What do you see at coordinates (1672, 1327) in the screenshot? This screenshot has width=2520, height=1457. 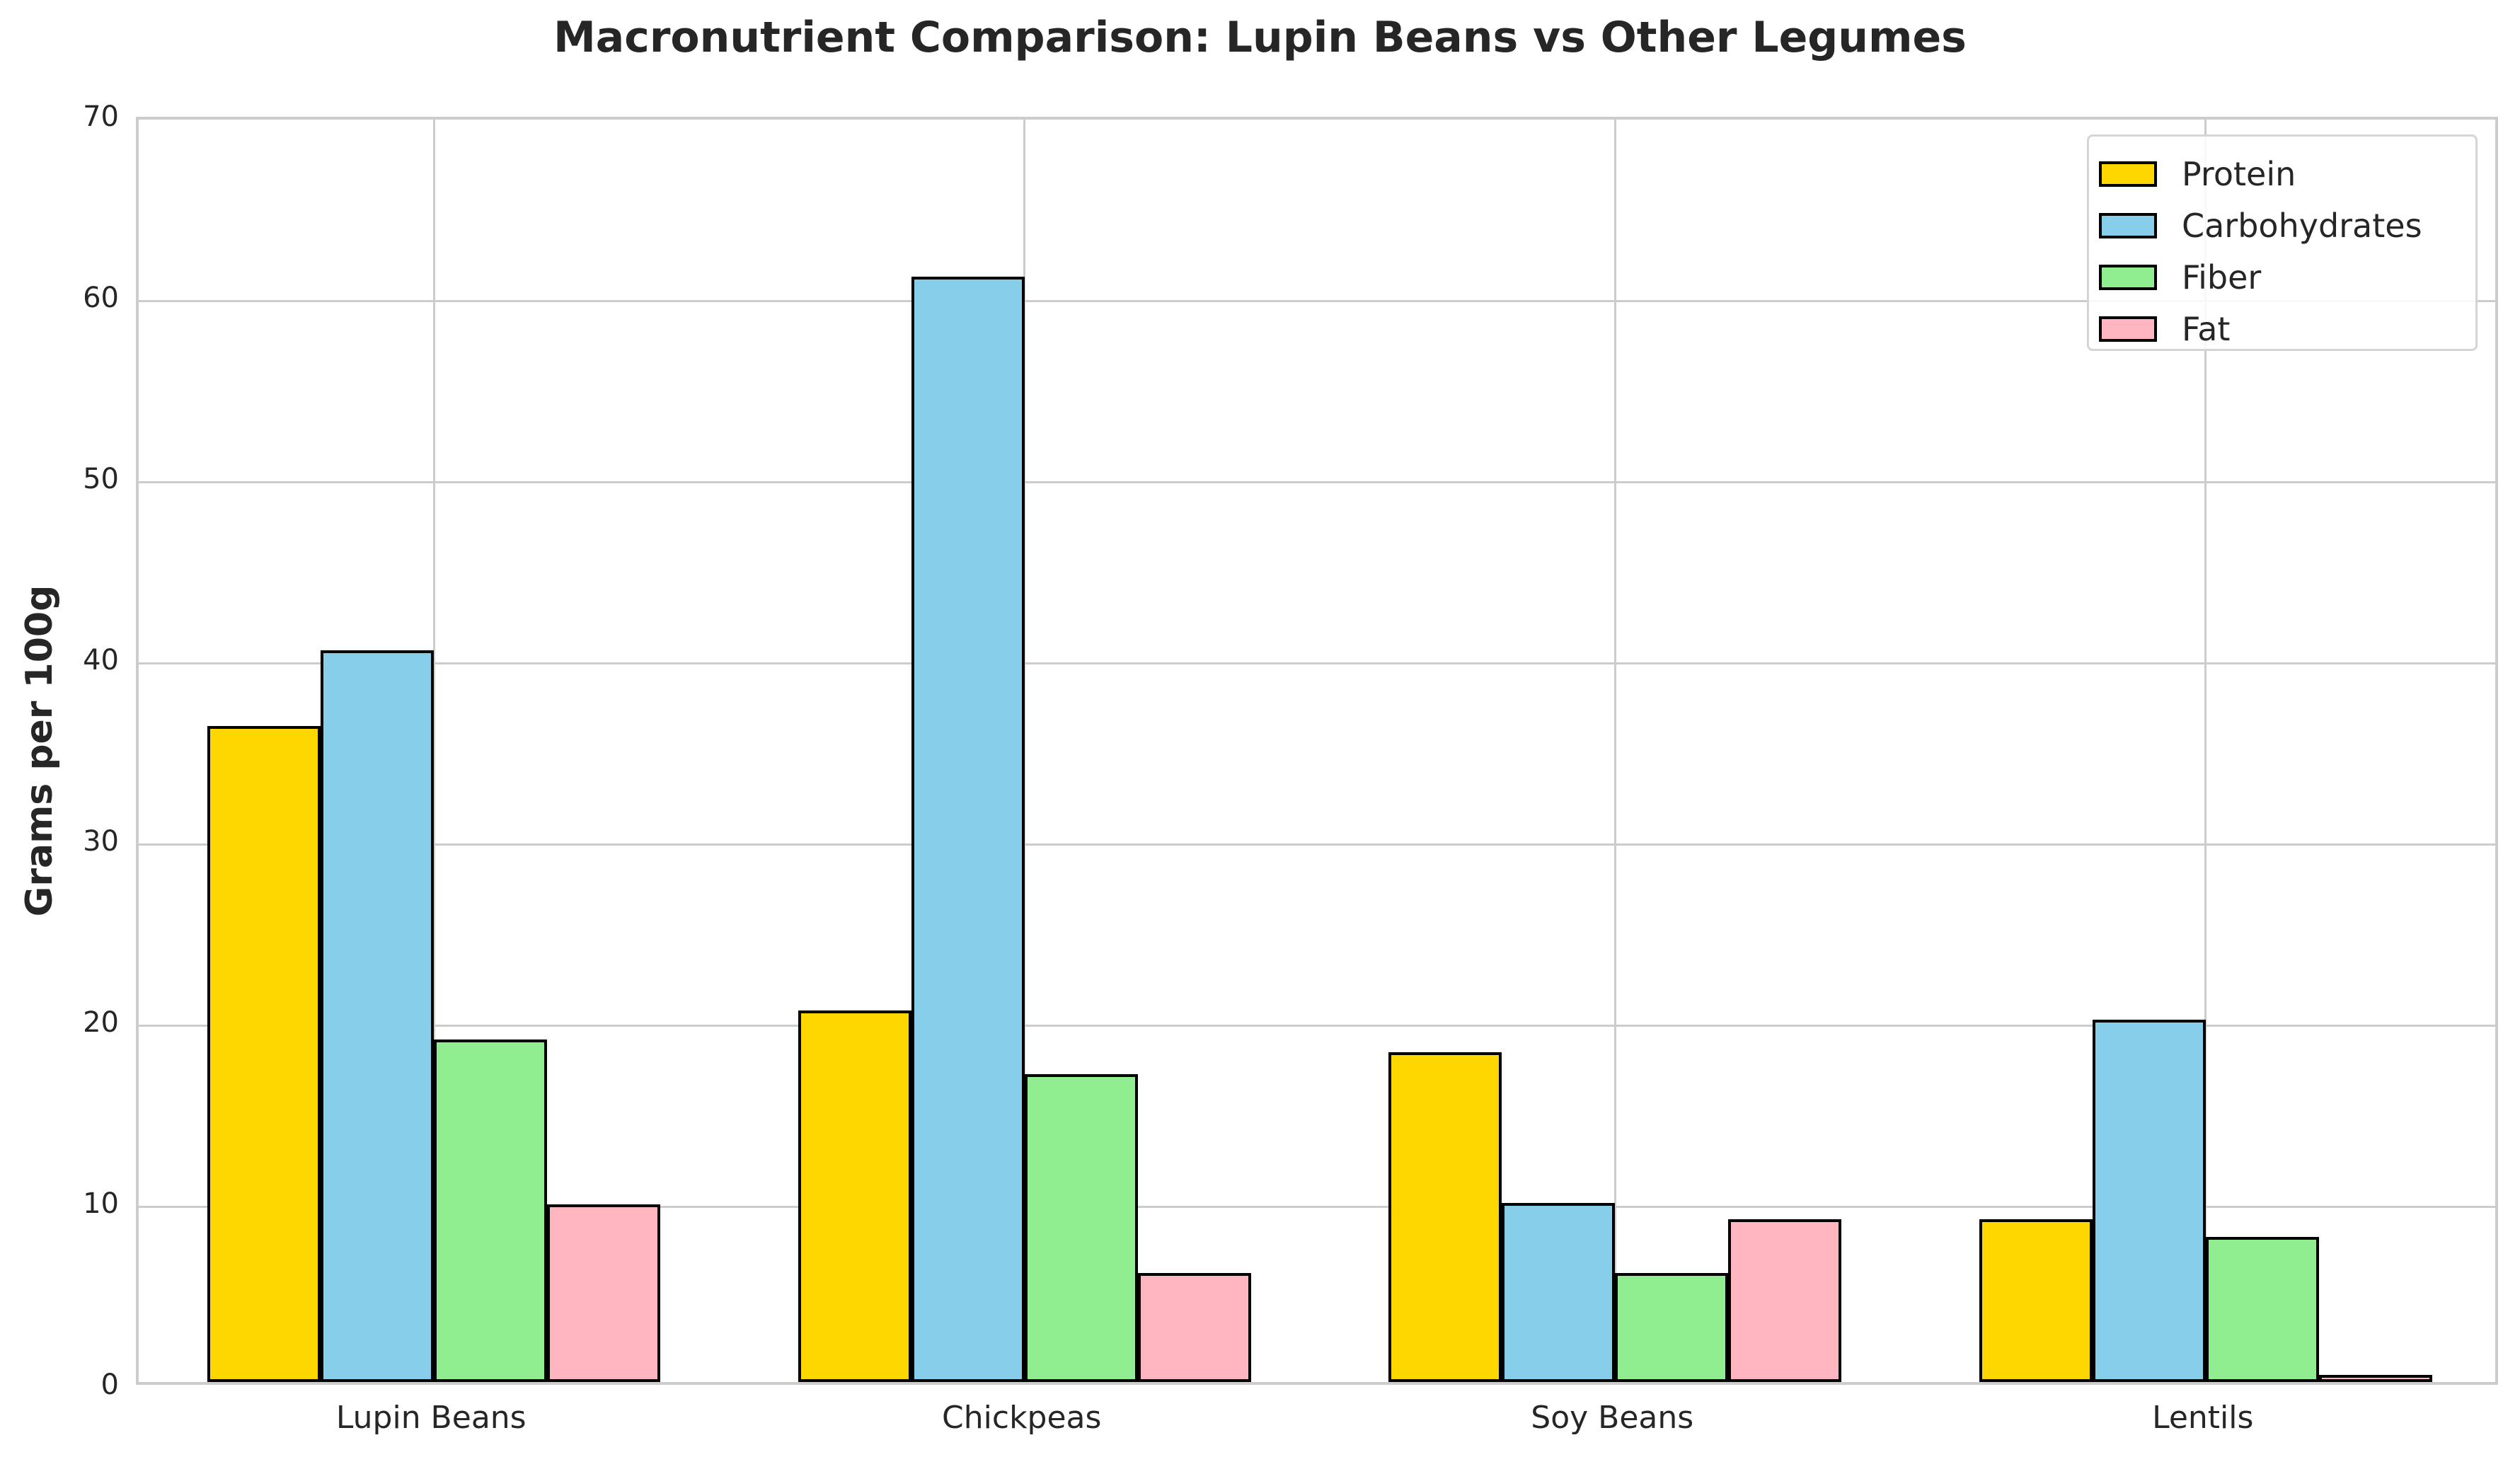 I see `bar-fiber-soy-beans` at bounding box center [1672, 1327].